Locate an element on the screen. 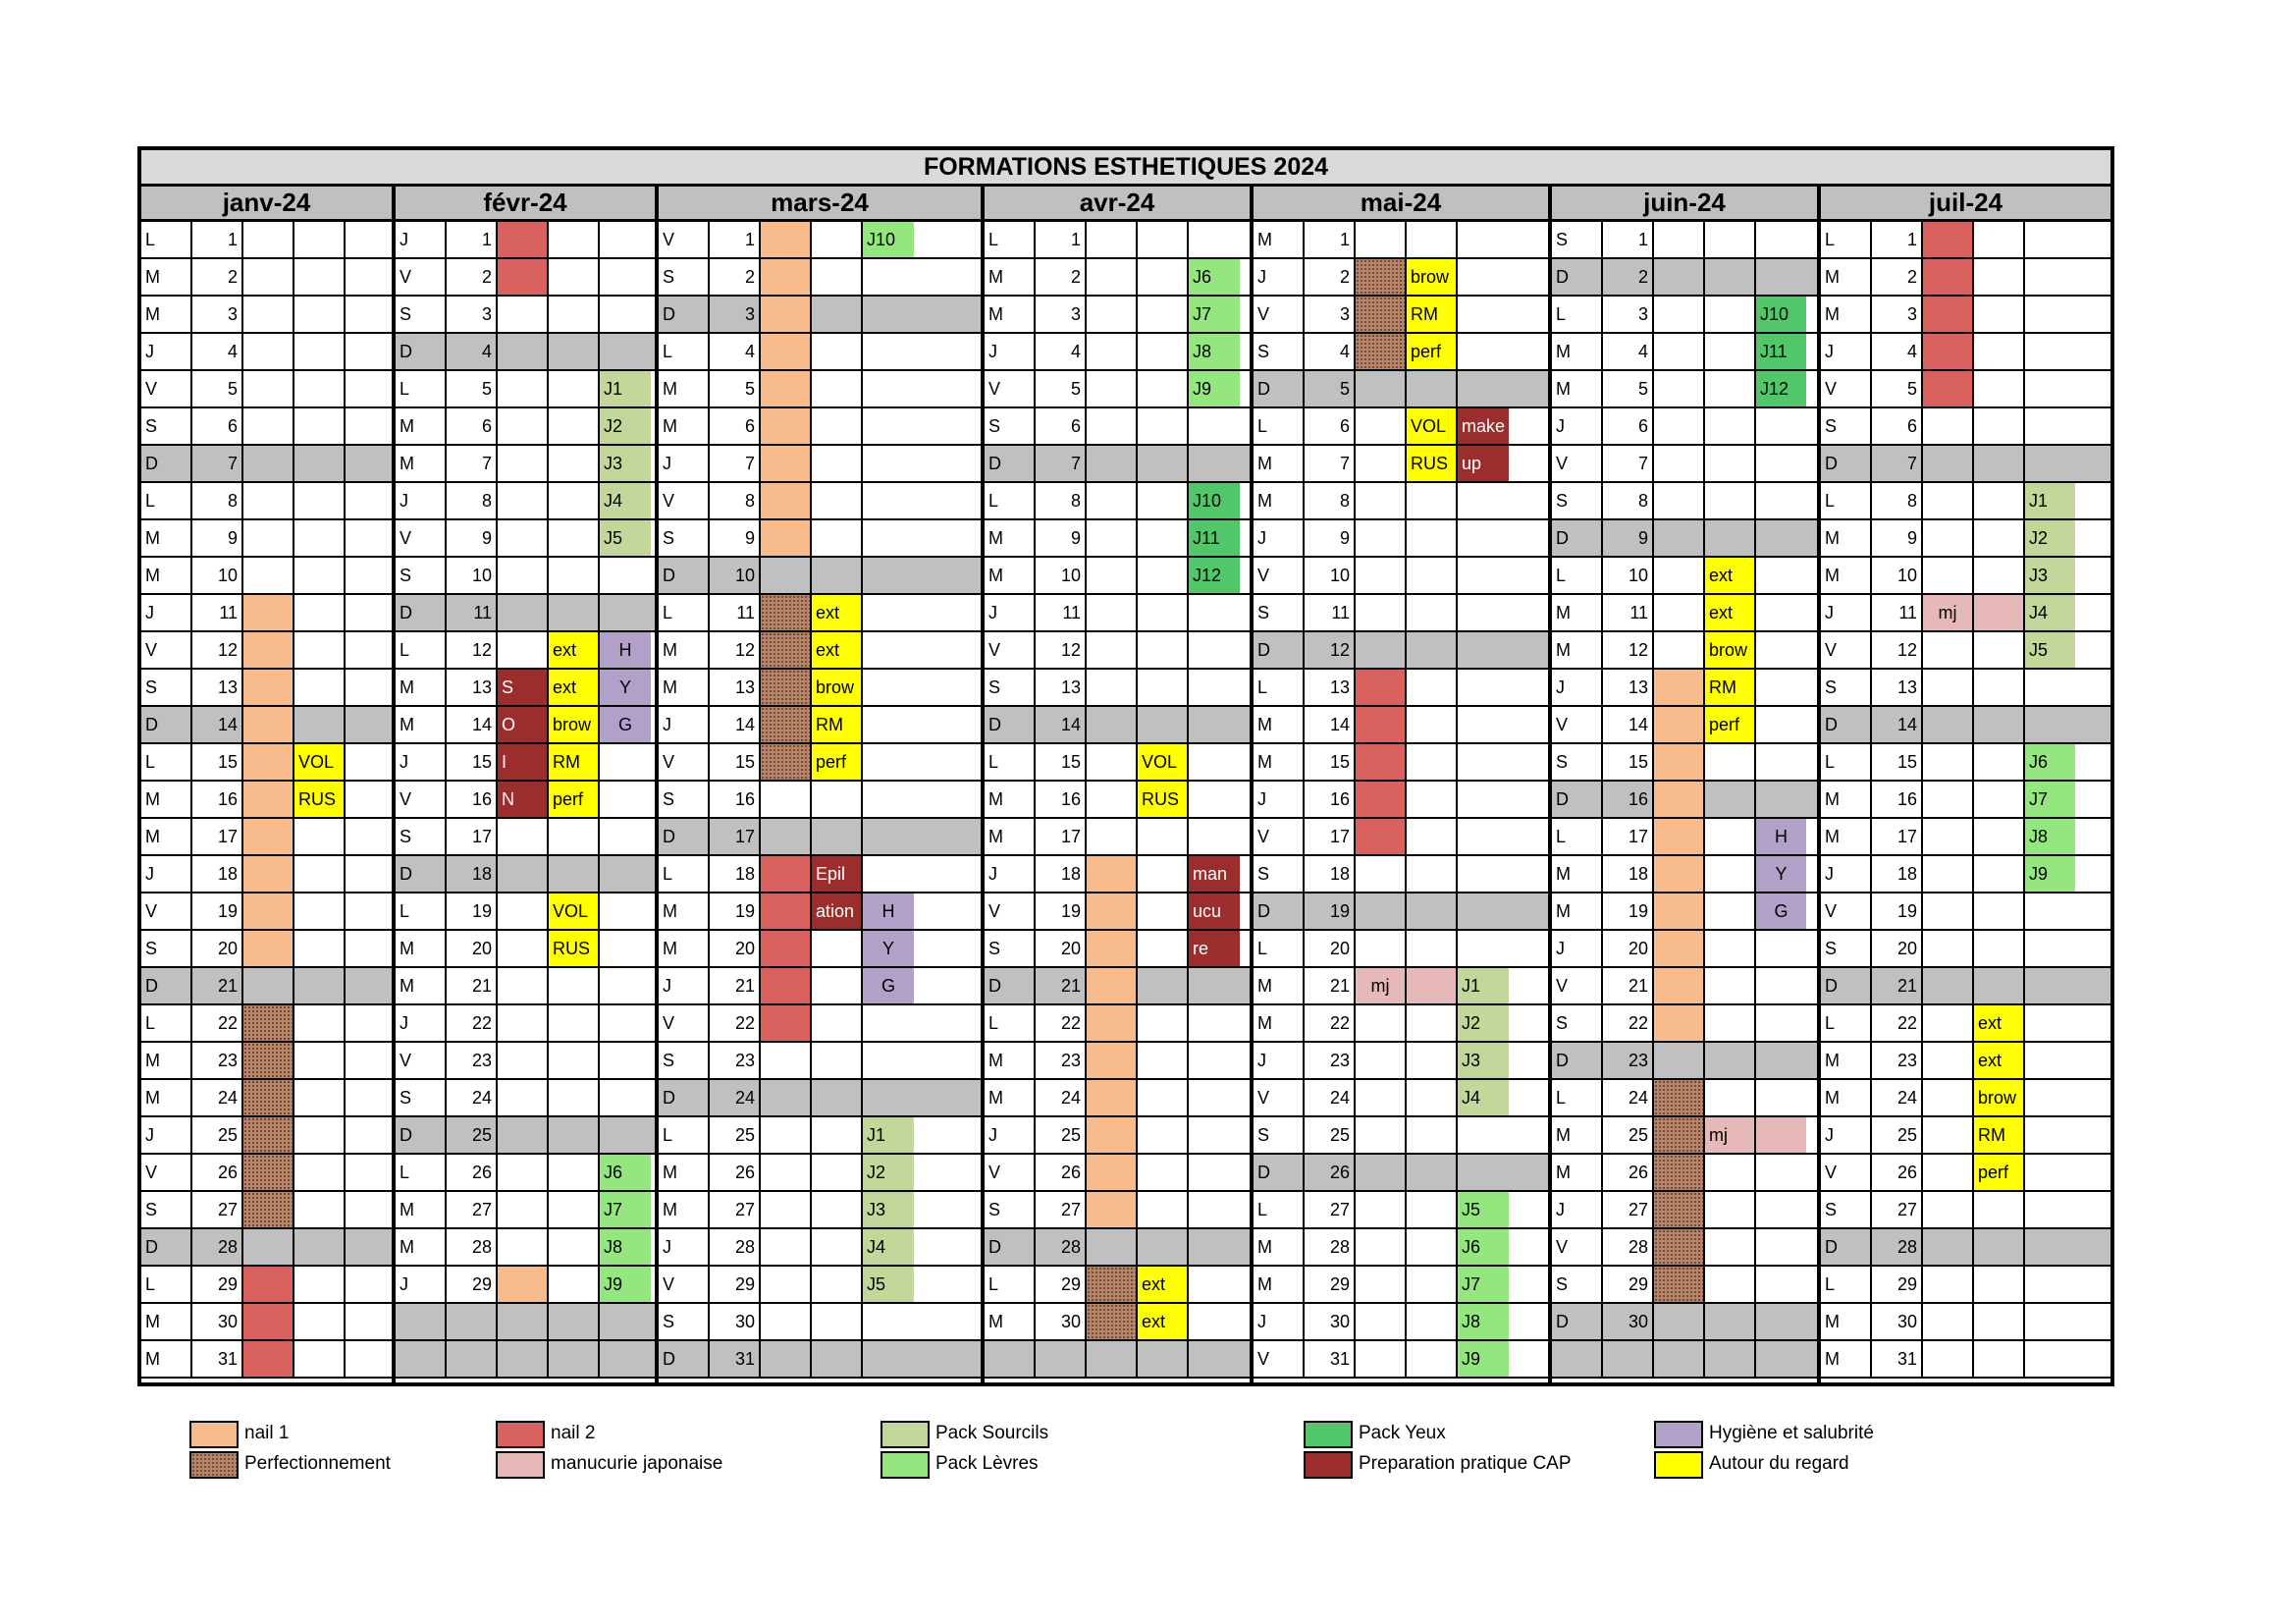 Image resolution: width=2296 pixels, height=1624 pixels. day-number: 23 is located at coordinates (1062, 1060).